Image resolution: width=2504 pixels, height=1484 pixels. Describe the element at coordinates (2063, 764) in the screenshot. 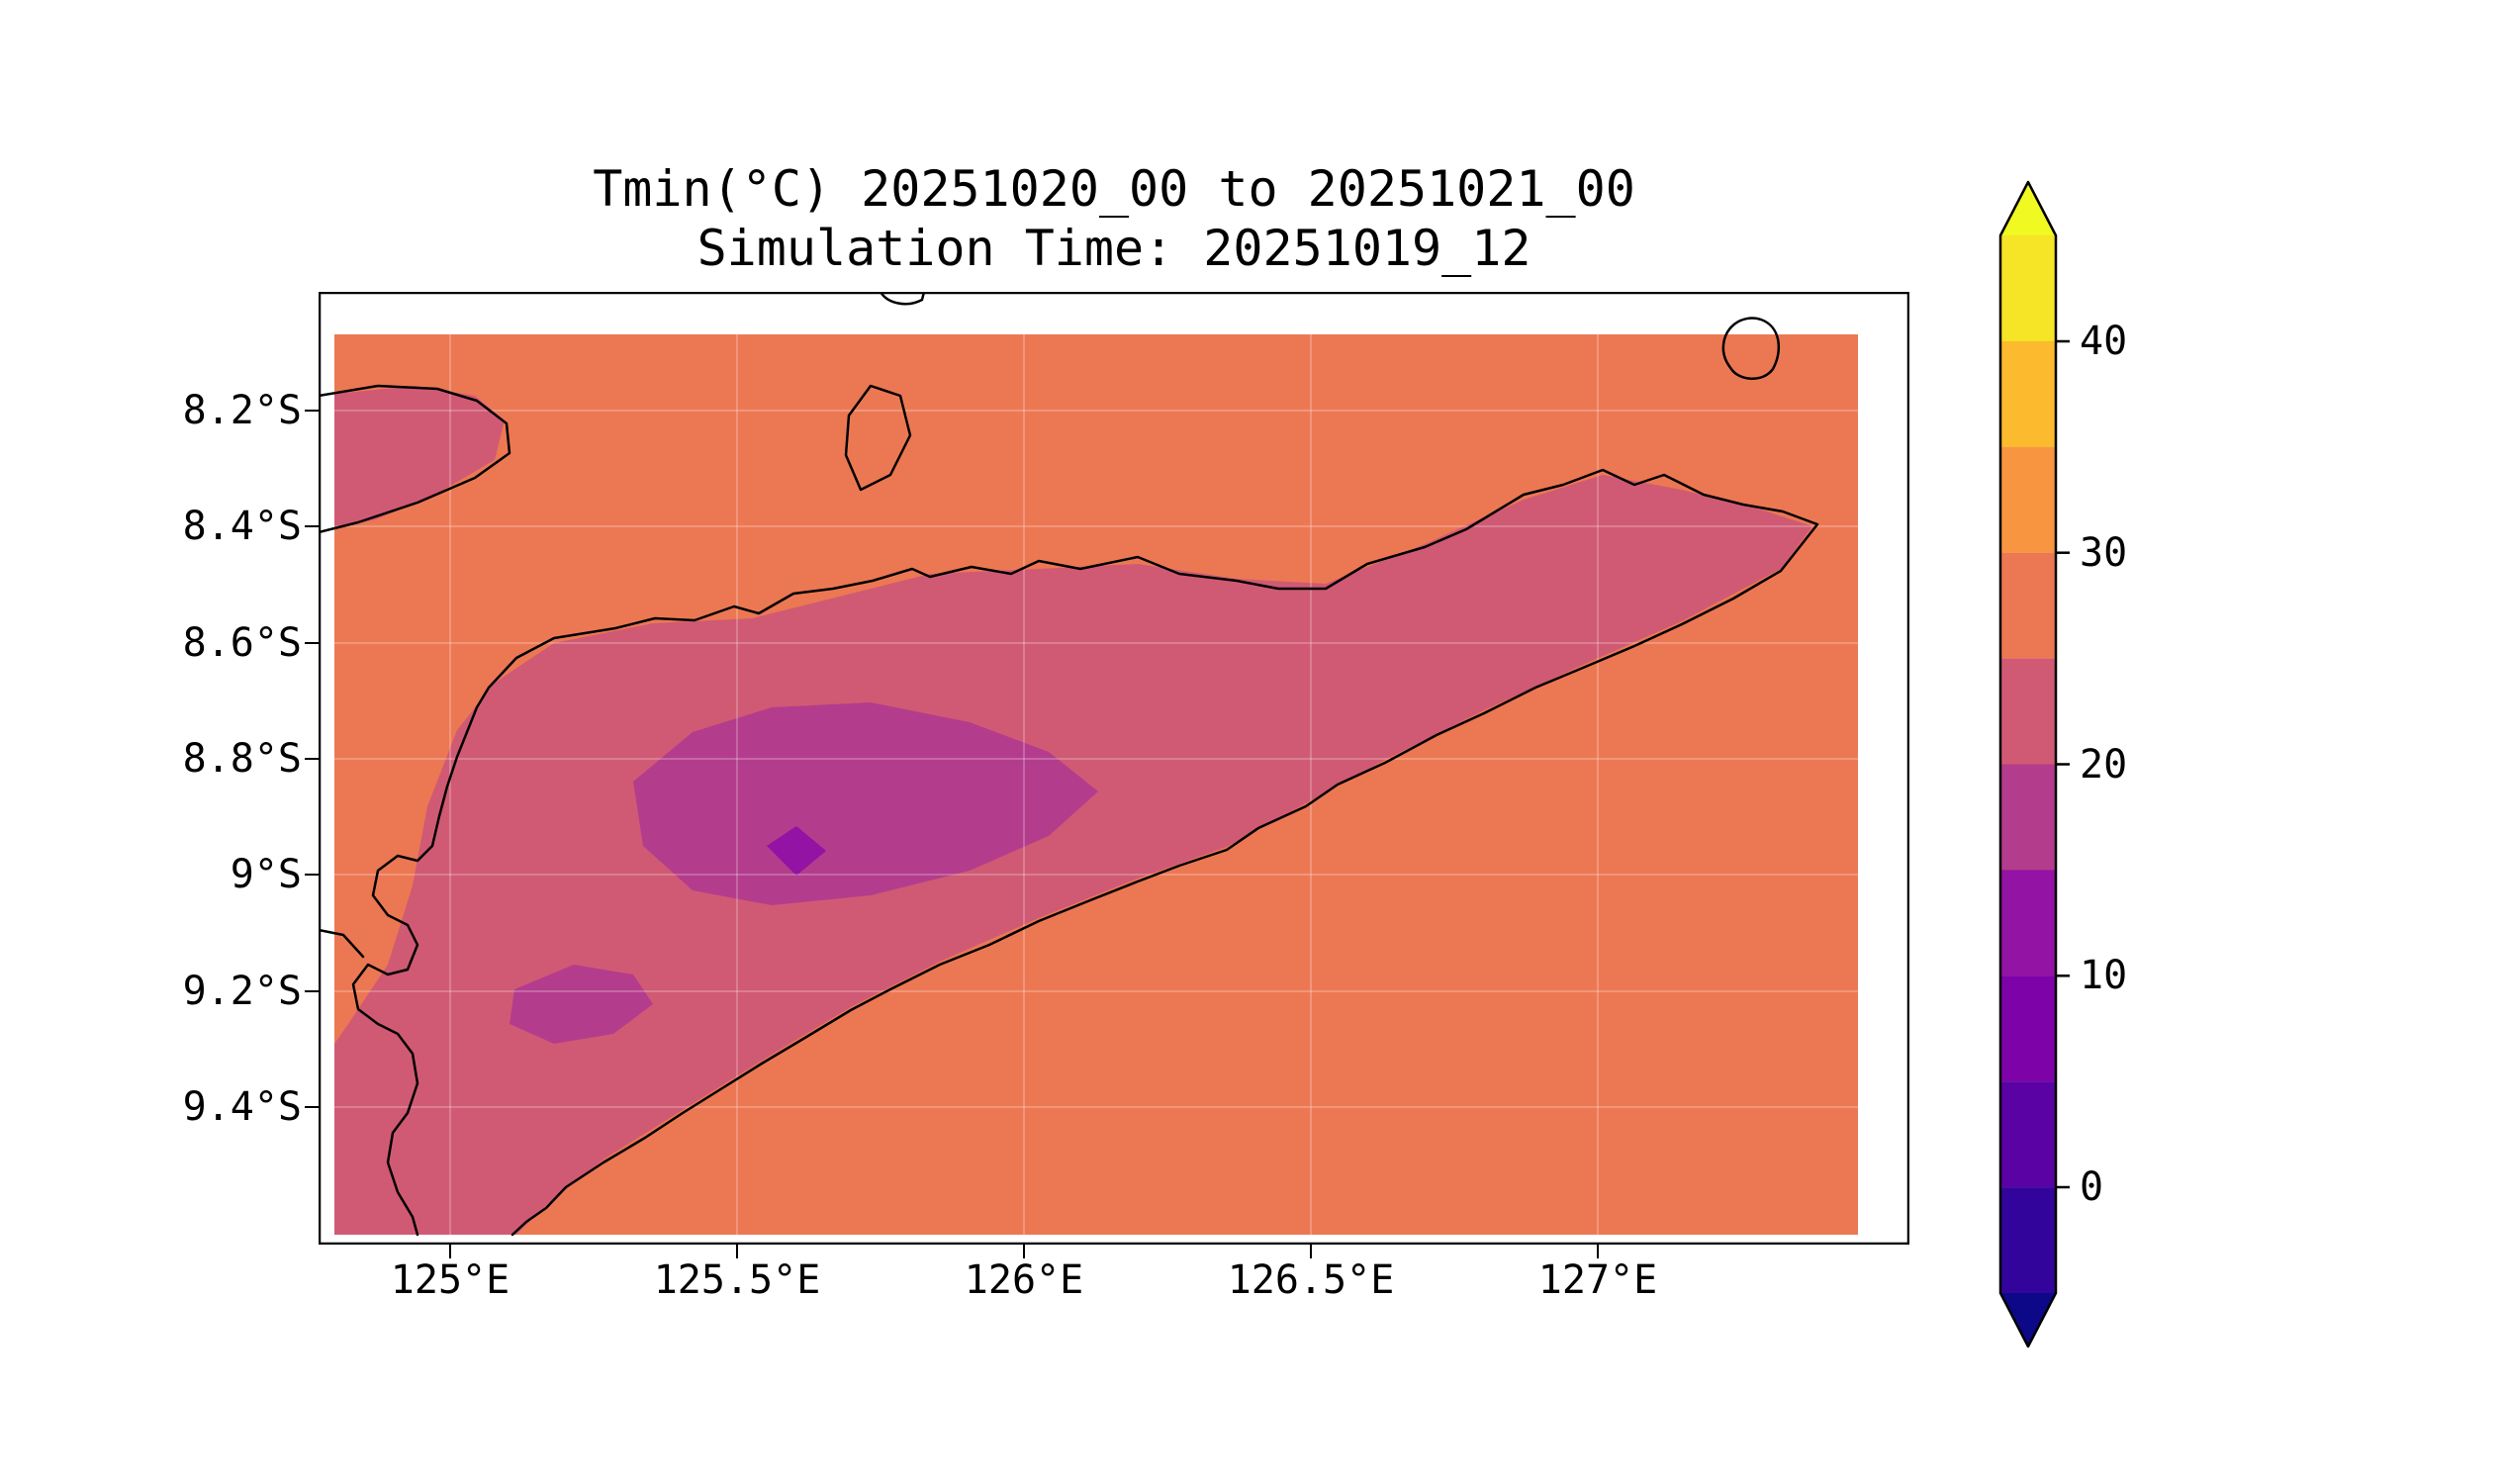

I see `colorbar-tickmarks` at that location.